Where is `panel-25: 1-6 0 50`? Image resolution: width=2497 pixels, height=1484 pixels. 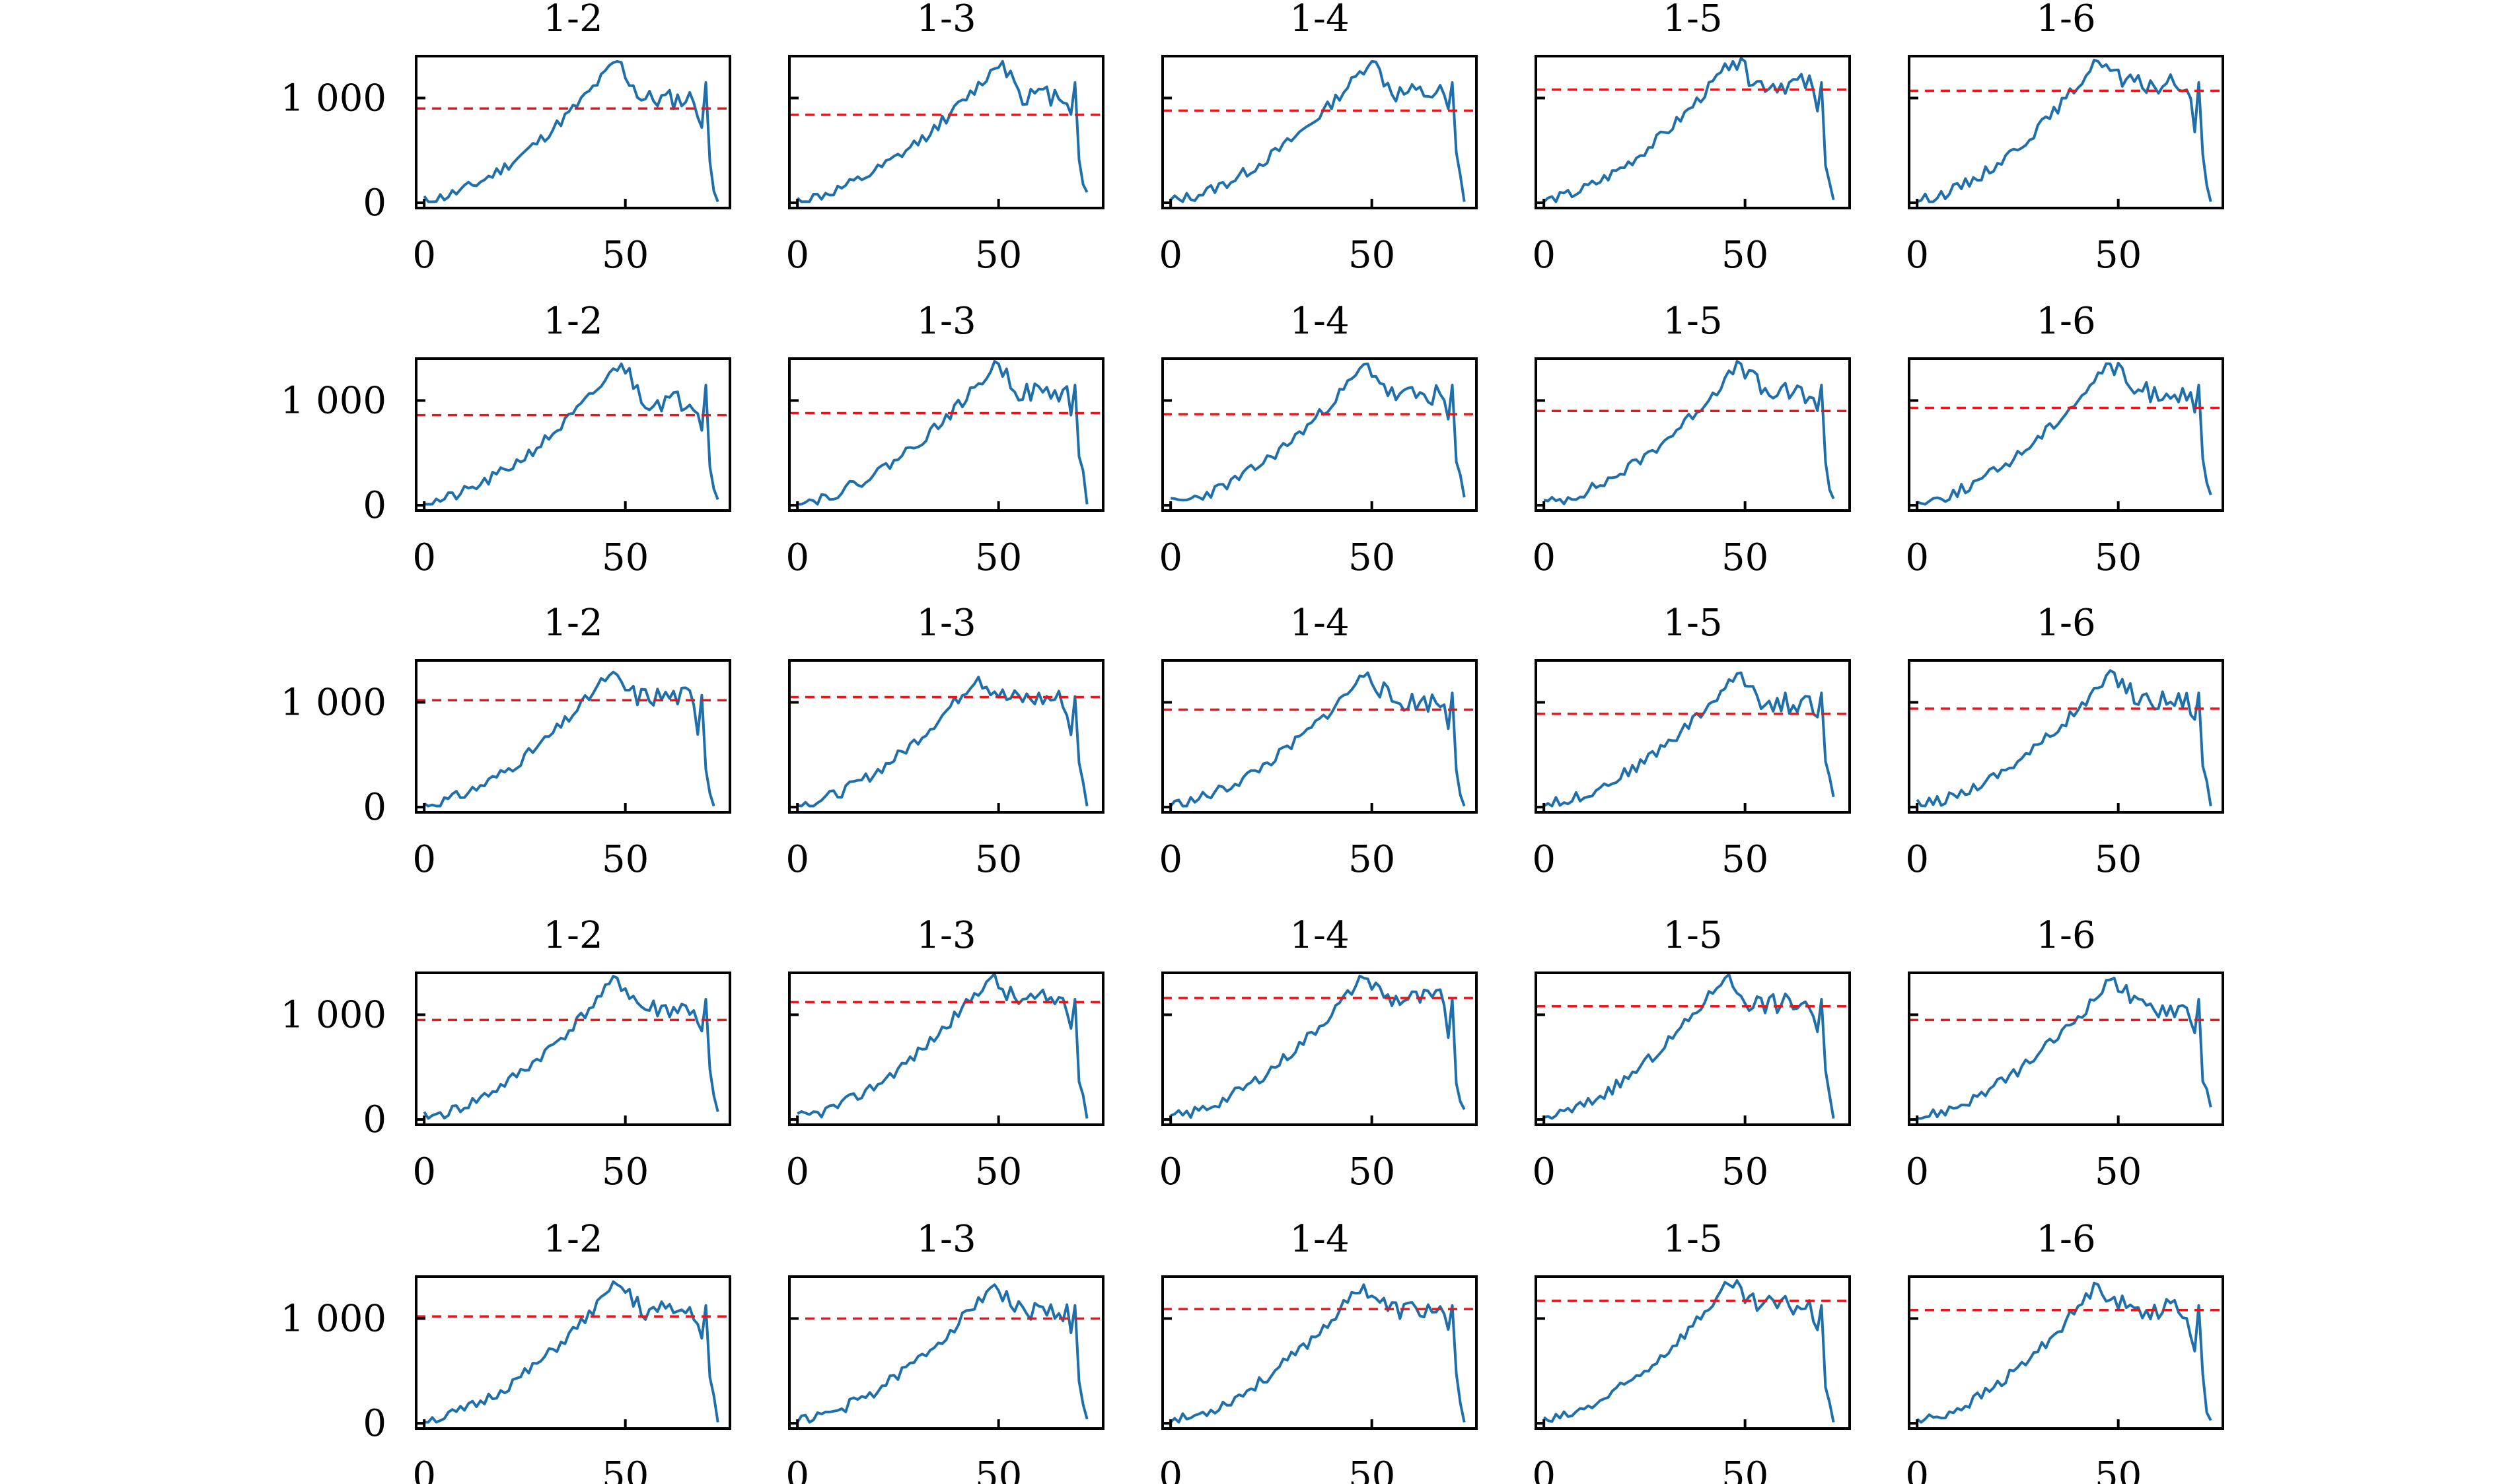
panel-25: 1-6 0 50 is located at coordinates (2064, 1351).